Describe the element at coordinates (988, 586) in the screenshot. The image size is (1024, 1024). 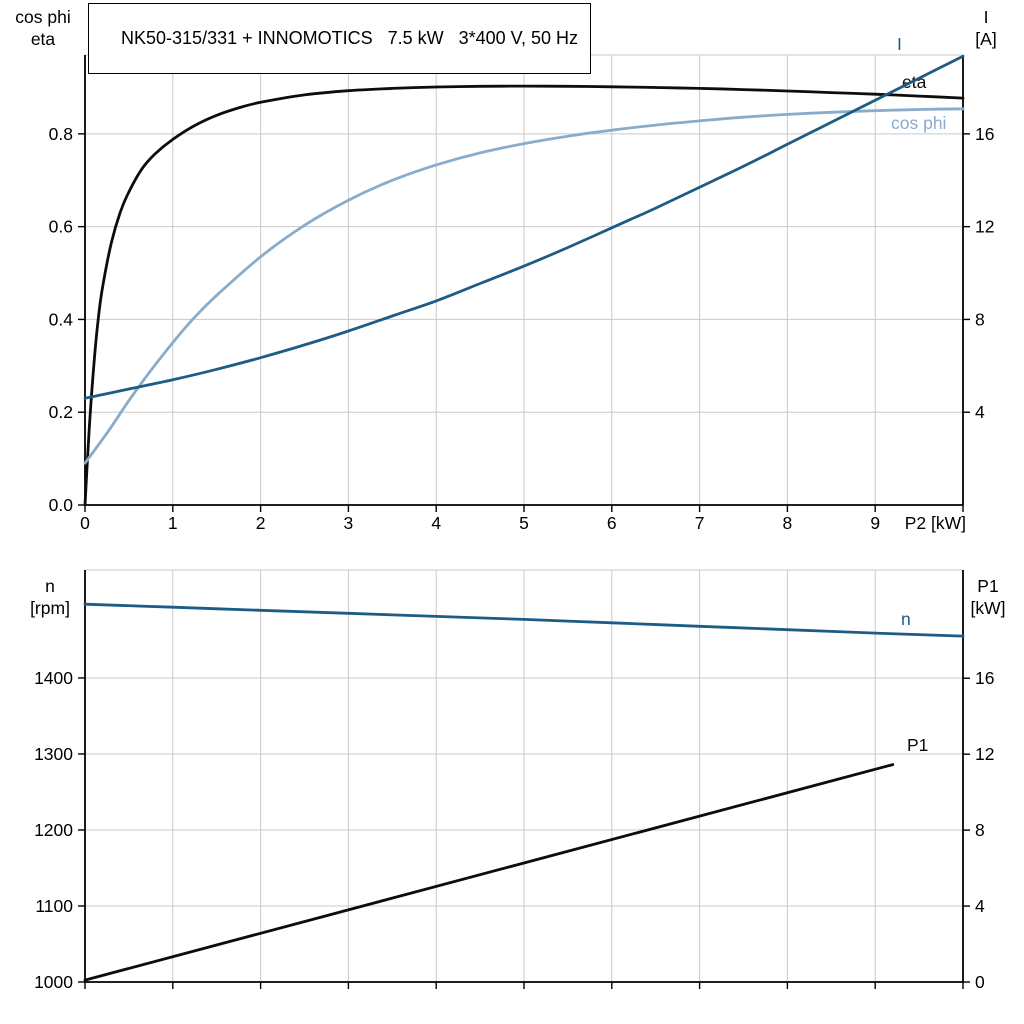
I see `right-axis-title-line1: P1` at that location.